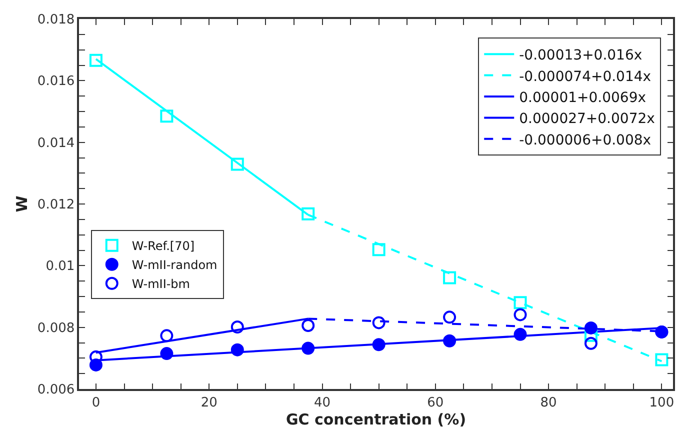 The width and height of the screenshot is (681, 439). Describe the element at coordinates (175, 265) in the screenshot. I see `legend-label: W-mII-random` at that location.